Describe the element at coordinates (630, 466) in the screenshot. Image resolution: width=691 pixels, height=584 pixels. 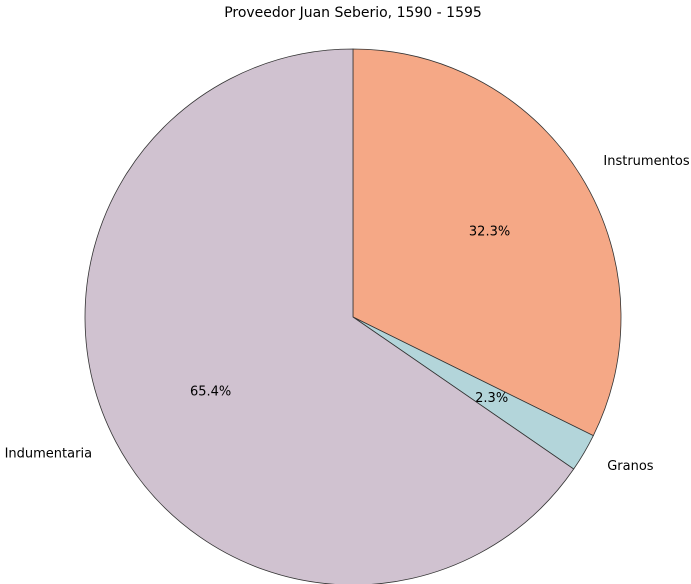
I see `slice-label: Granos` at that location.